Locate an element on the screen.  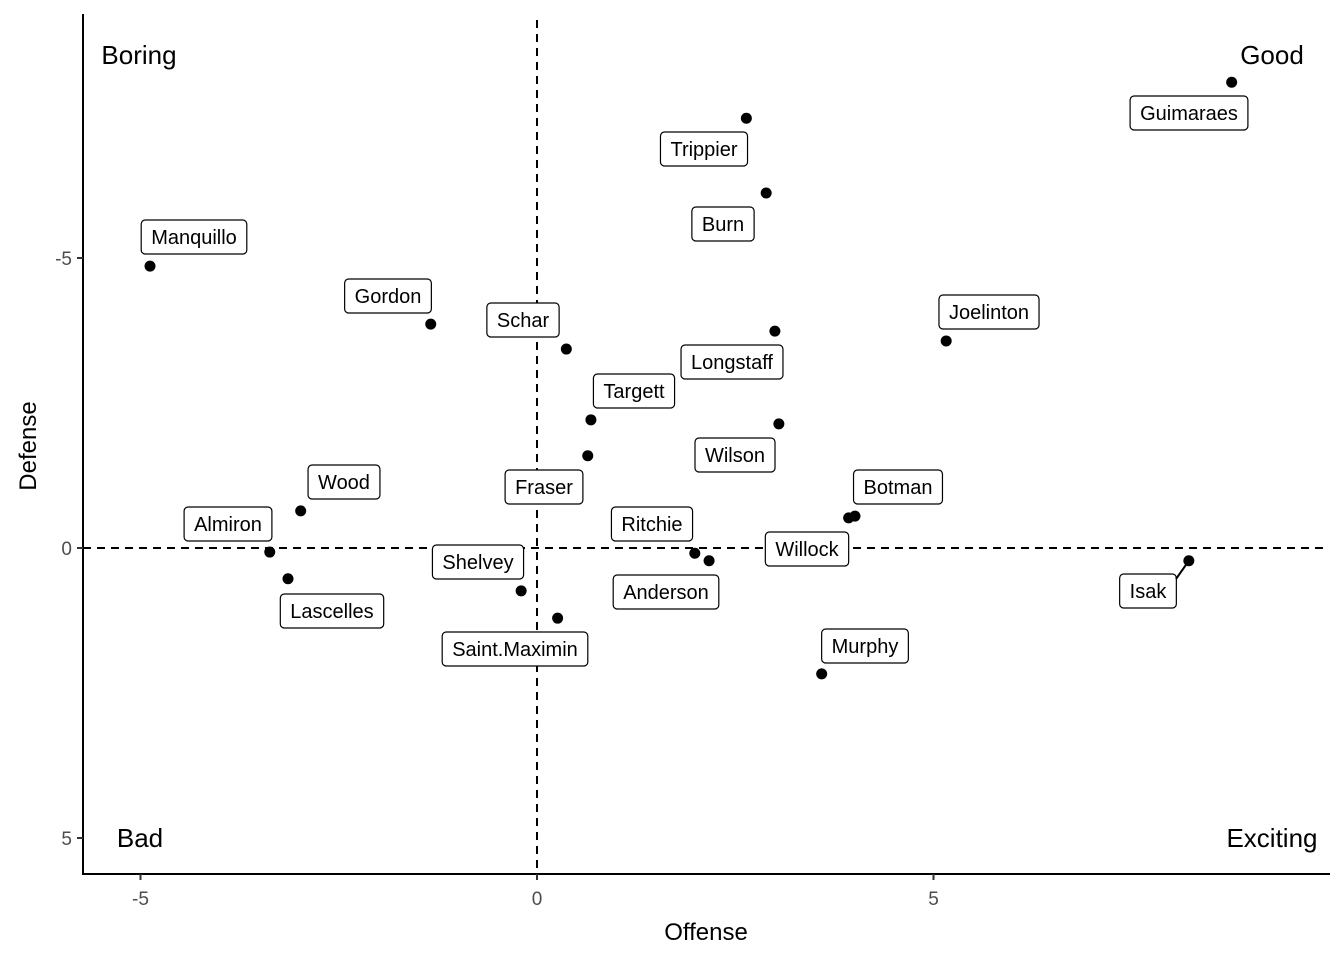
label-text: Trippier is located at coordinates (703, 150).